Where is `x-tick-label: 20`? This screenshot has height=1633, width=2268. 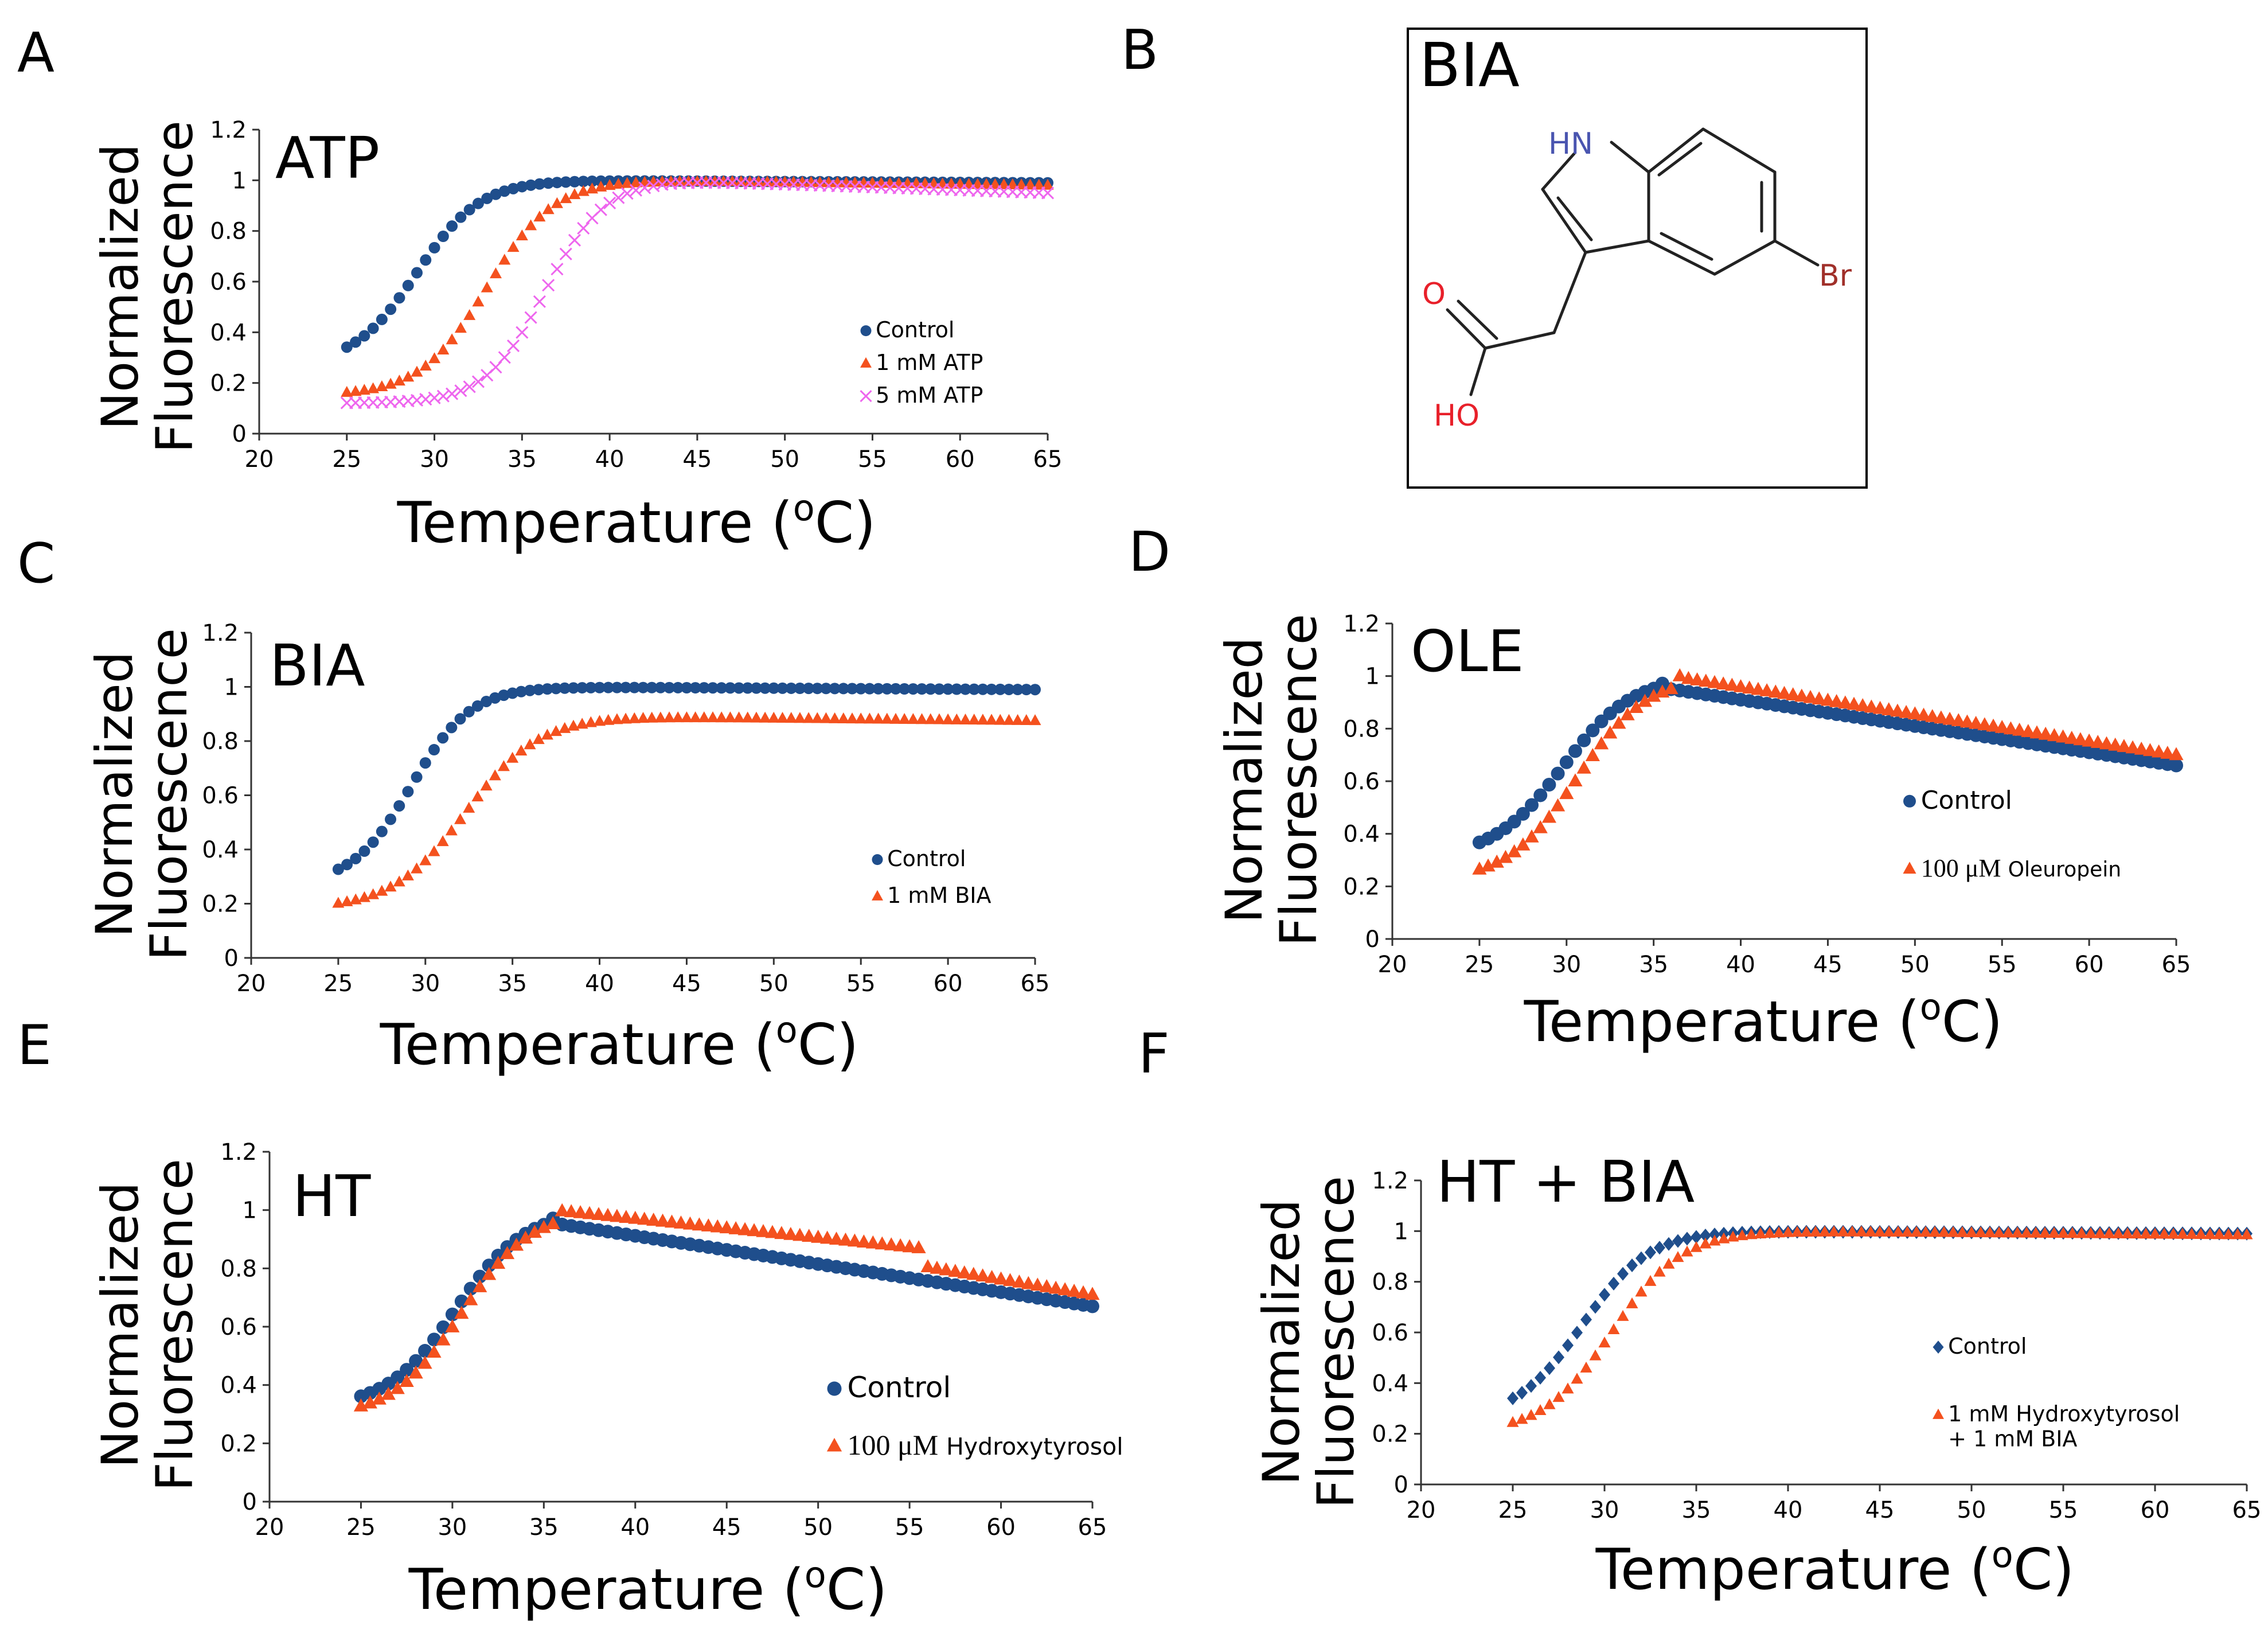
x-tick-label: 20 is located at coordinates (270, 1527).